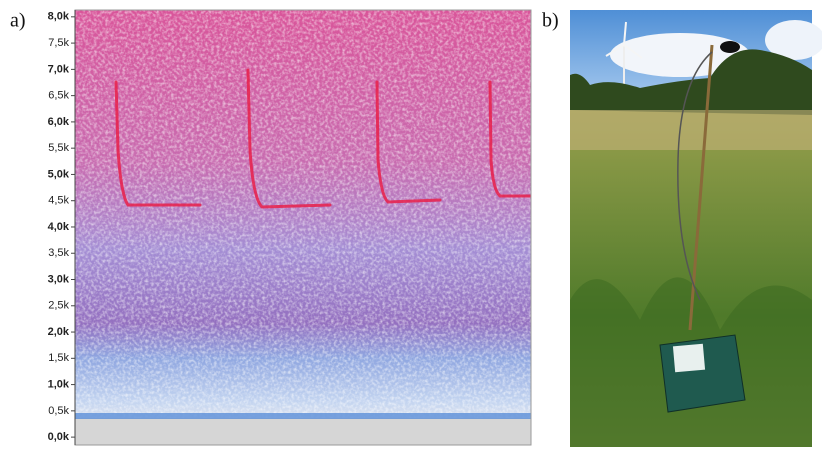  What do you see at coordinates (58, 96) in the screenshot?
I see `y-tick-label: 6,5k` at bounding box center [58, 96].